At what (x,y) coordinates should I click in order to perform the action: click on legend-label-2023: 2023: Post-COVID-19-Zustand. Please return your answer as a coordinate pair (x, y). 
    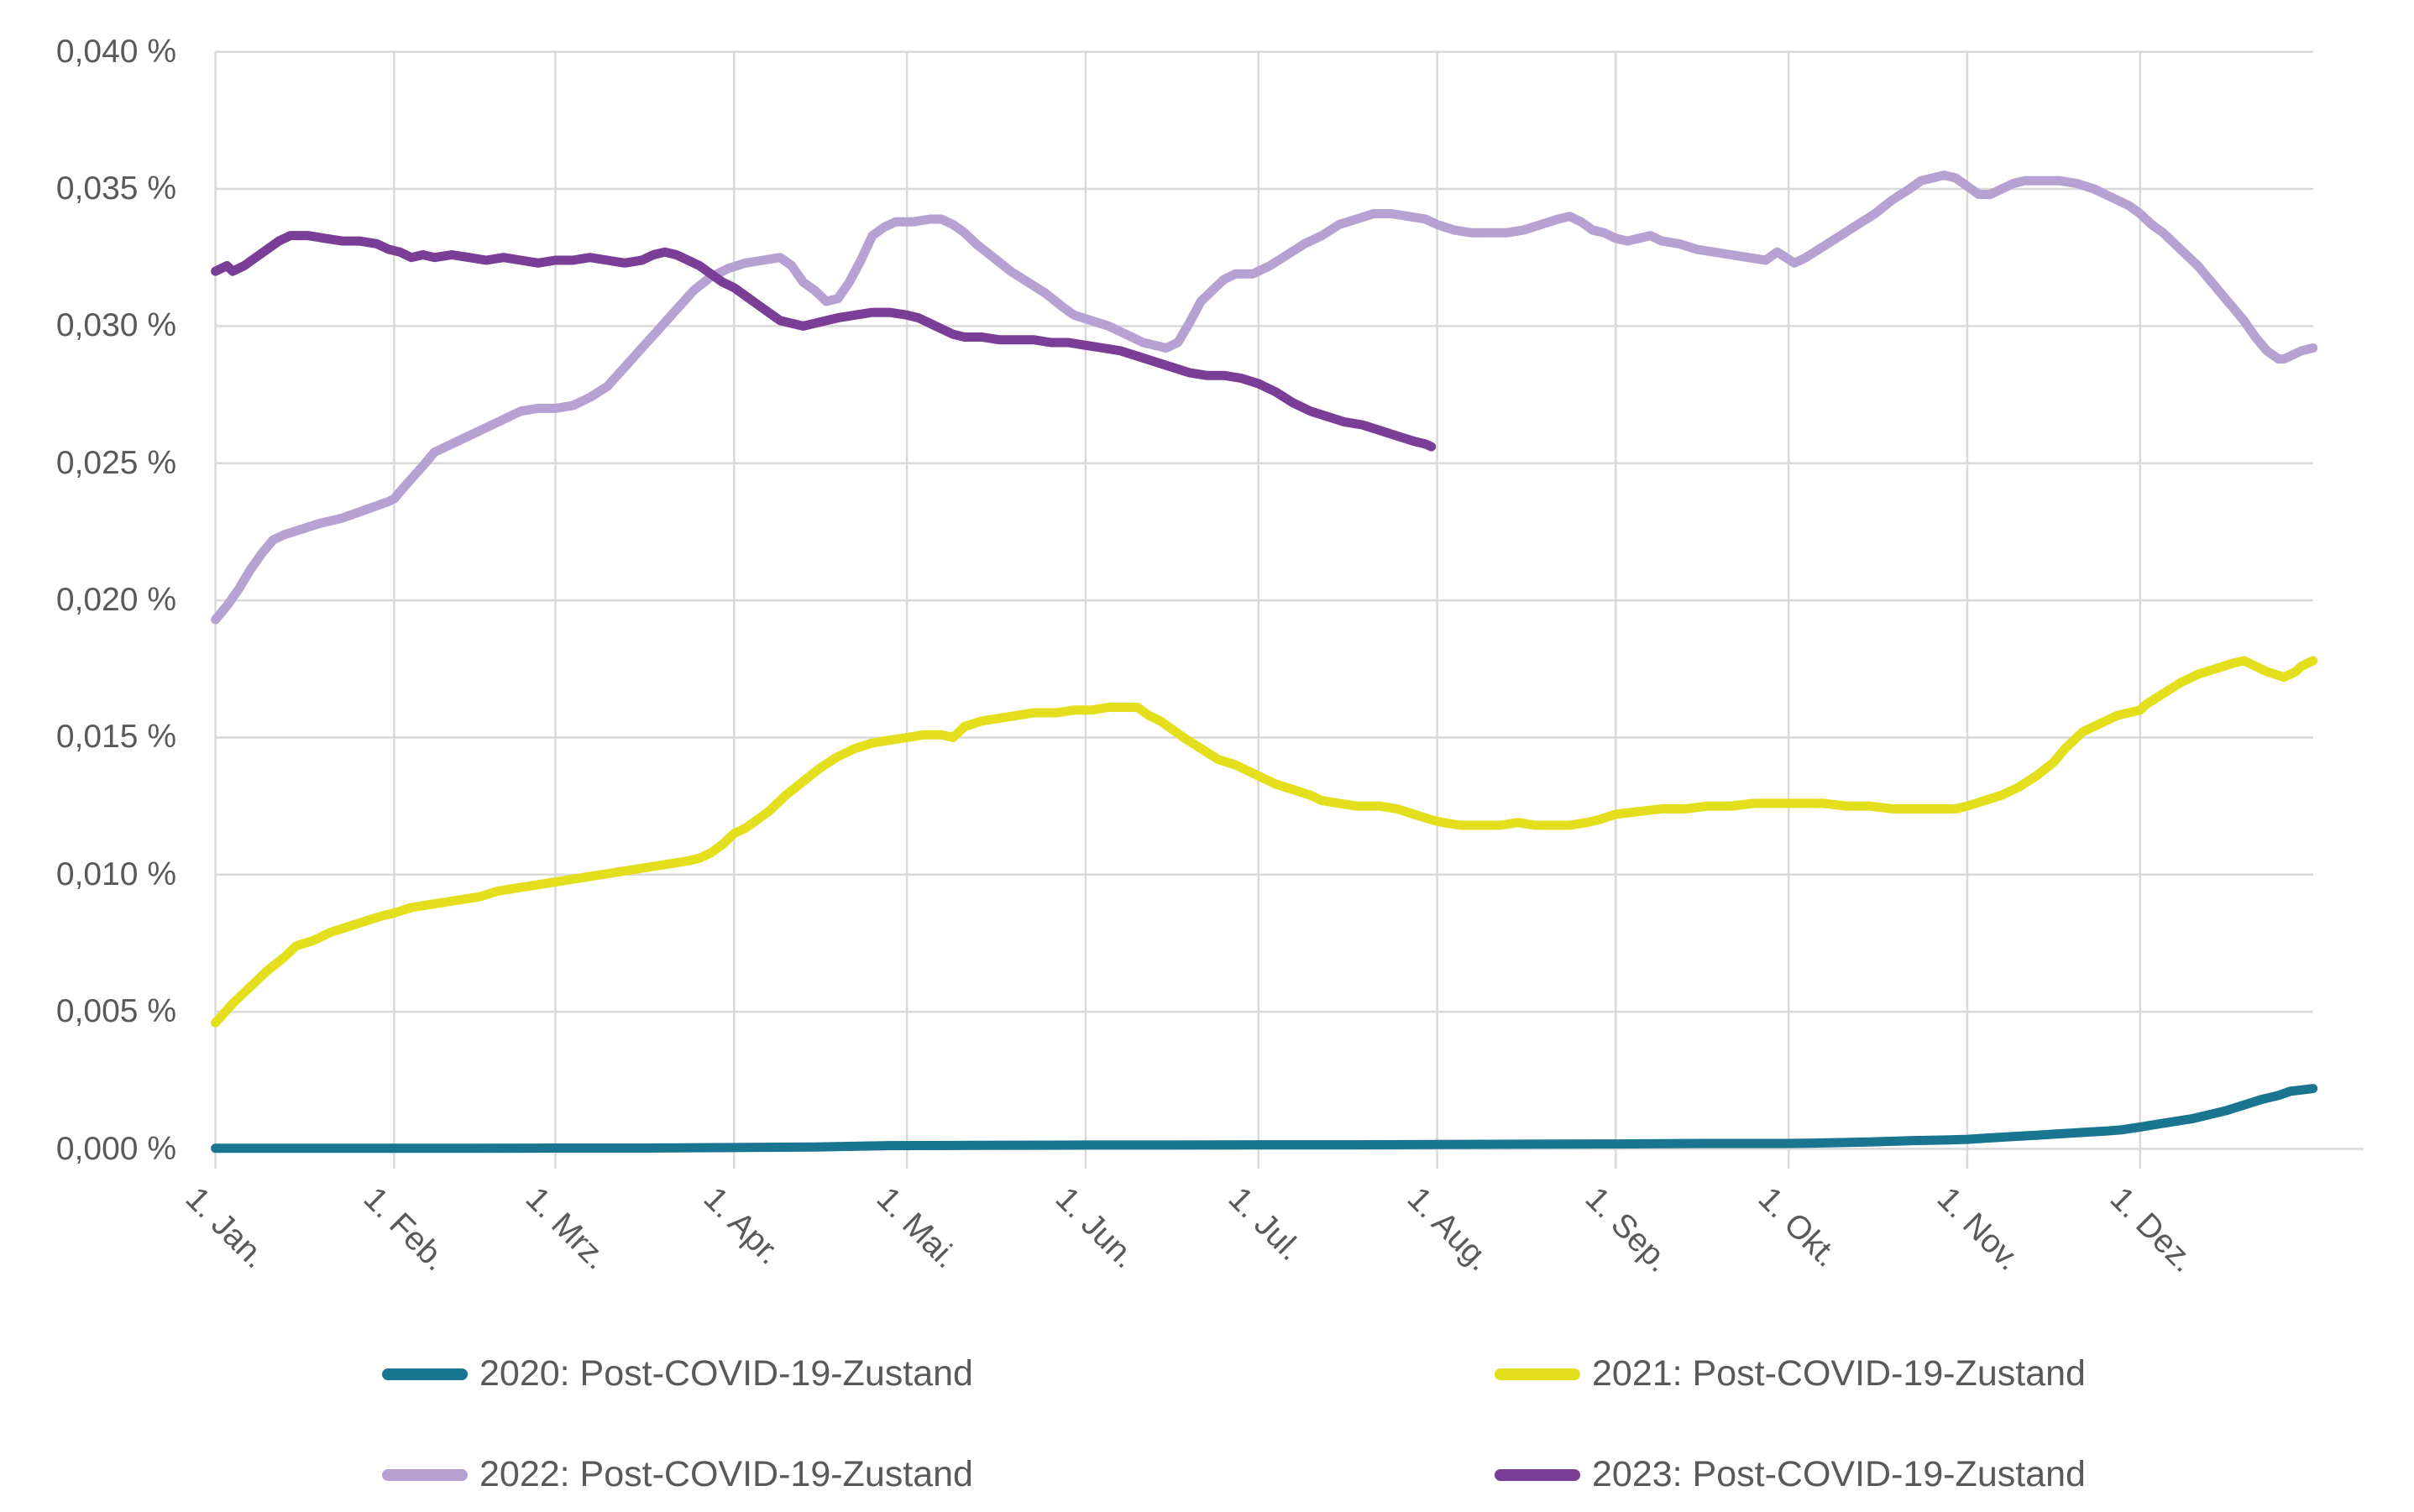
    Looking at the image, I should click on (1839, 1474).